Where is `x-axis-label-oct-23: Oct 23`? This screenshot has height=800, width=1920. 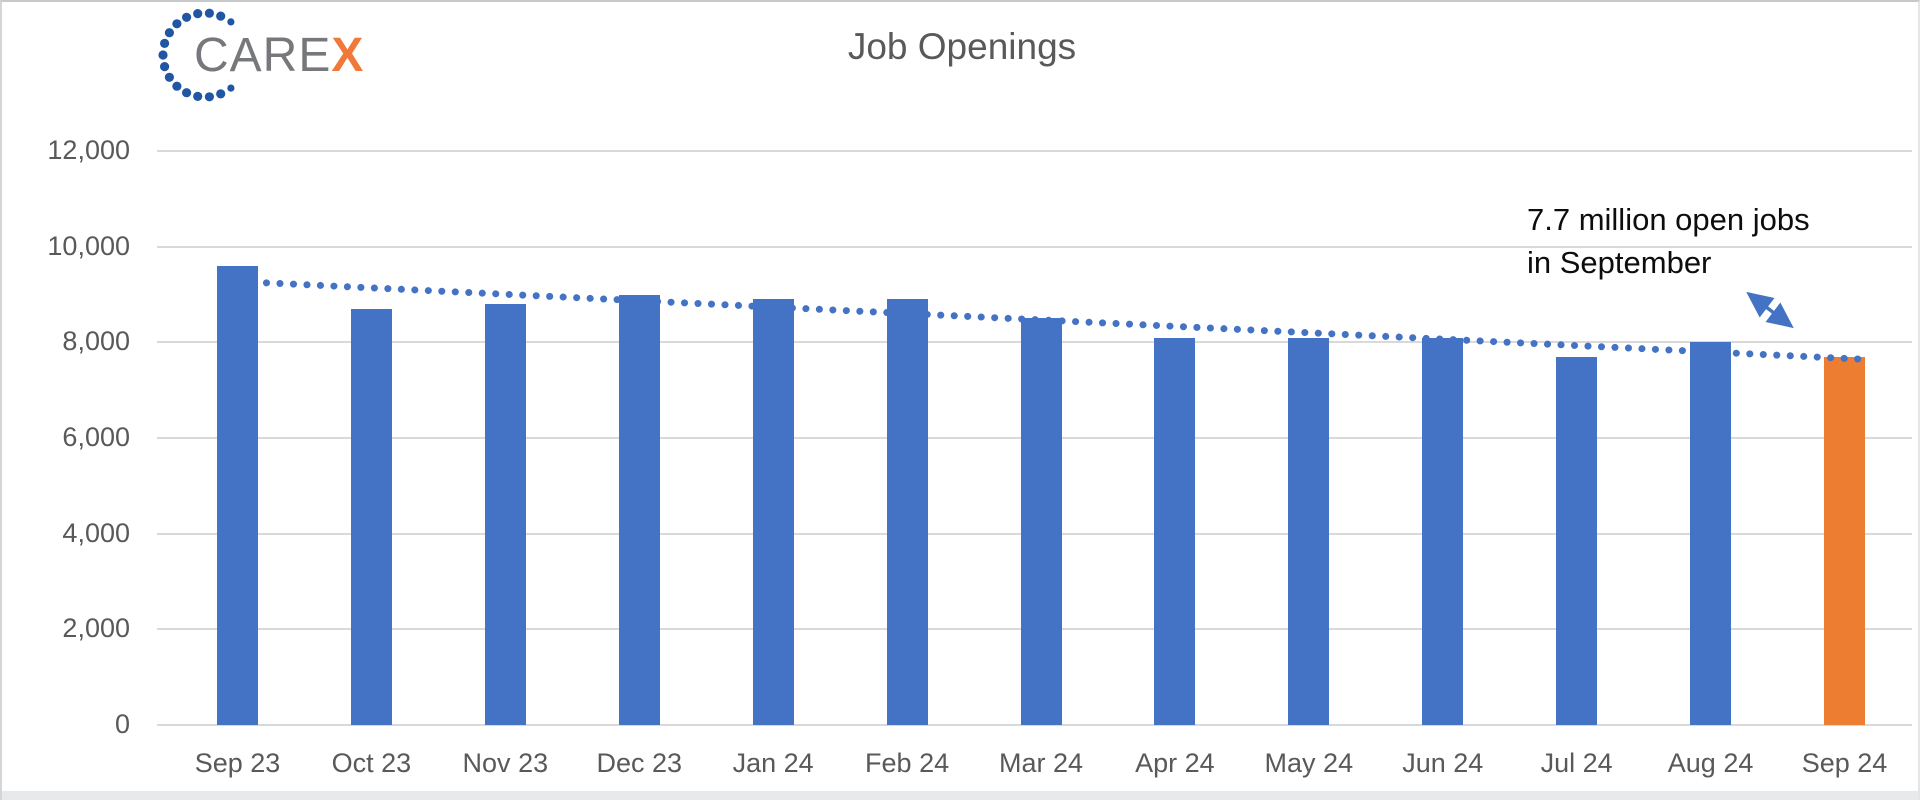 x-axis-label-oct-23: Oct 23 is located at coordinates (371, 763).